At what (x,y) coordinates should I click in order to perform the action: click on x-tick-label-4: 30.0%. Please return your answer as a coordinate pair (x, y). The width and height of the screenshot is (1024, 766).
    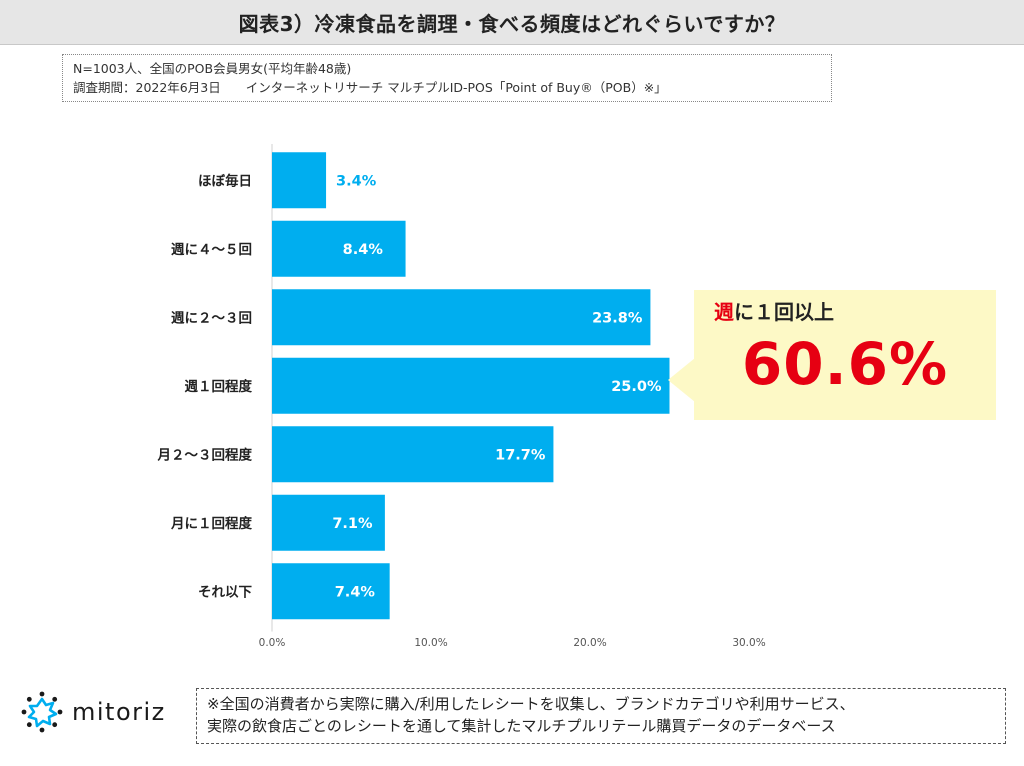
    Looking at the image, I should click on (748, 643).